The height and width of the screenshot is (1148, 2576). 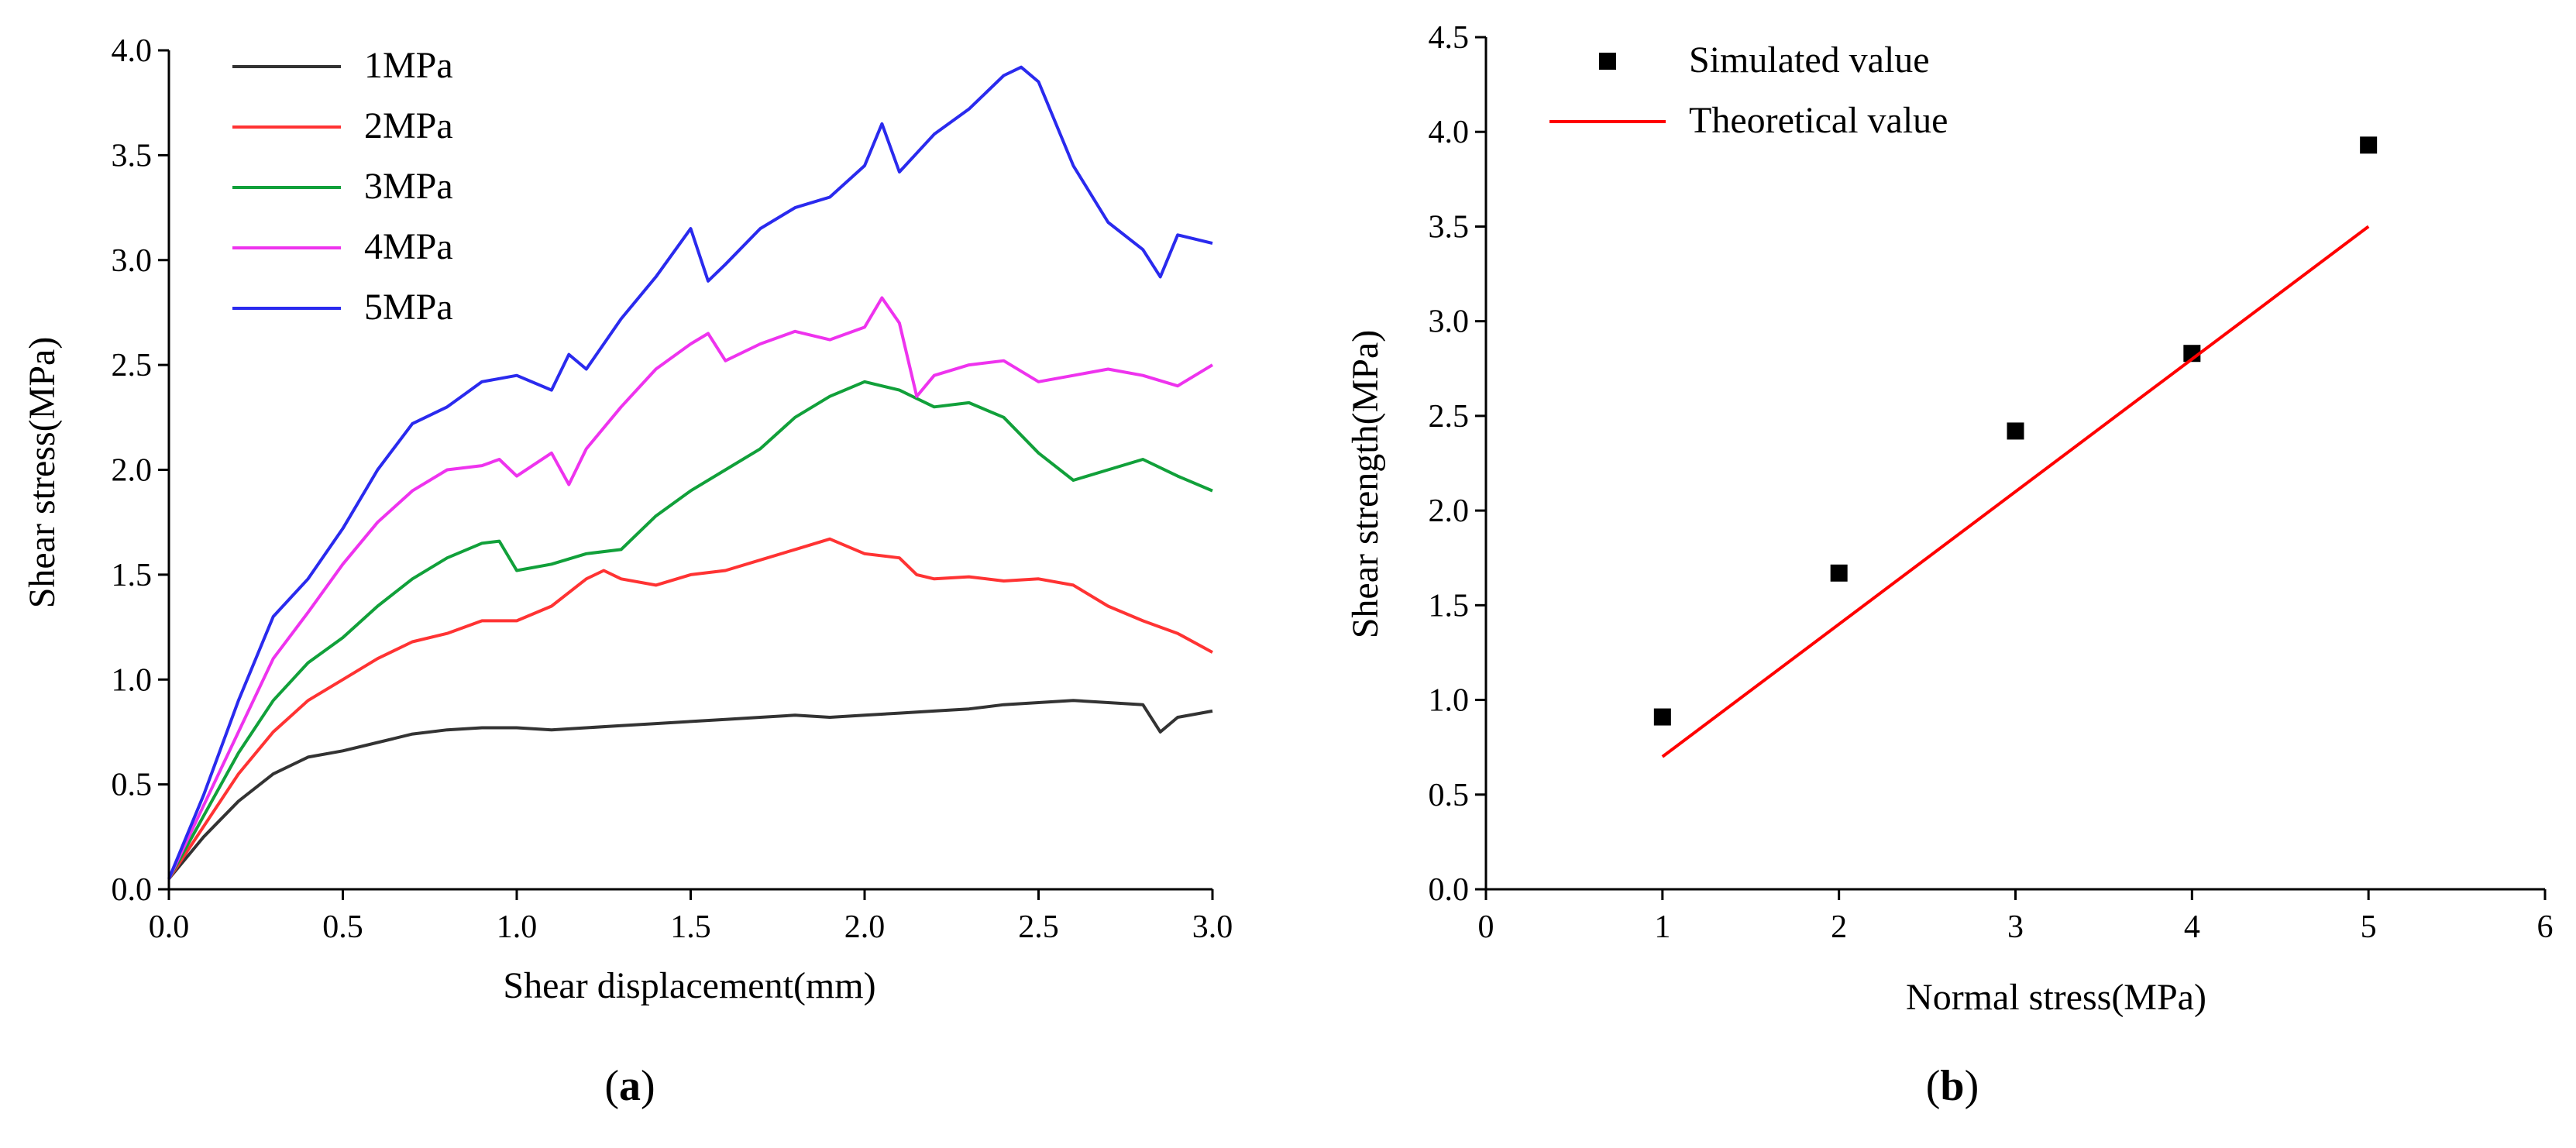 What do you see at coordinates (169, 927) in the screenshot?
I see `chart-a-x-tick-label: 0.0` at bounding box center [169, 927].